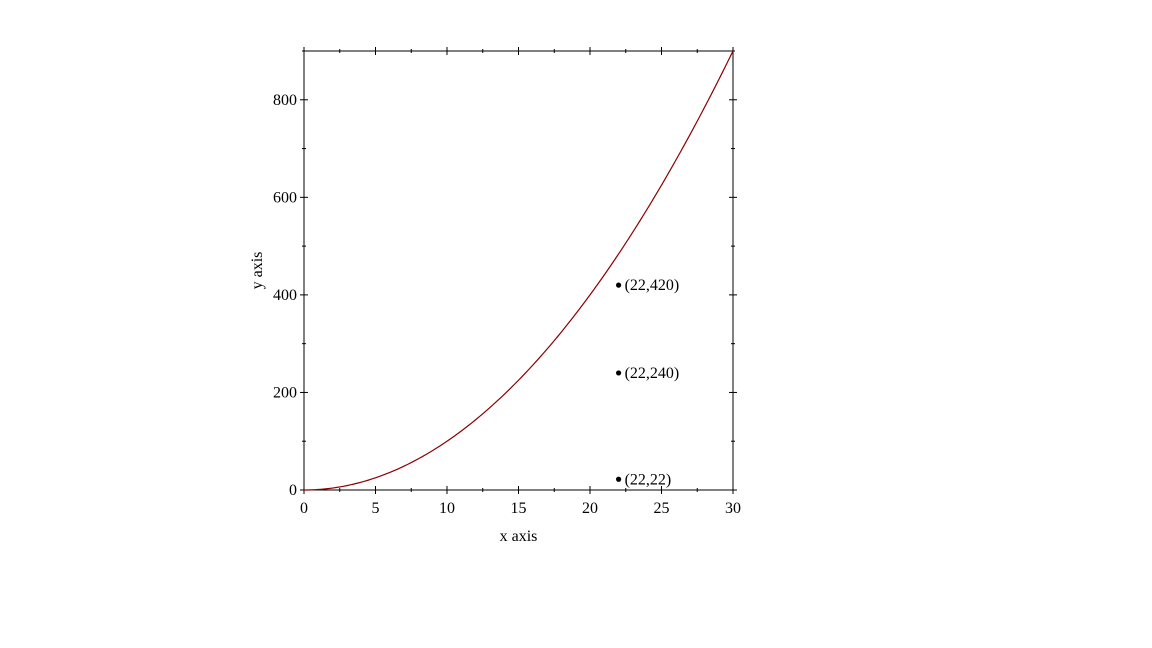  Describe the element at coordinates (590, 508) in the screenshot. I see `x-tick-label: 20` at that location.